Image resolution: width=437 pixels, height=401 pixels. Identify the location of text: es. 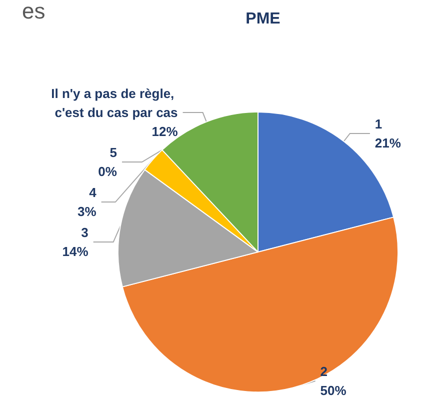
(34, 12).